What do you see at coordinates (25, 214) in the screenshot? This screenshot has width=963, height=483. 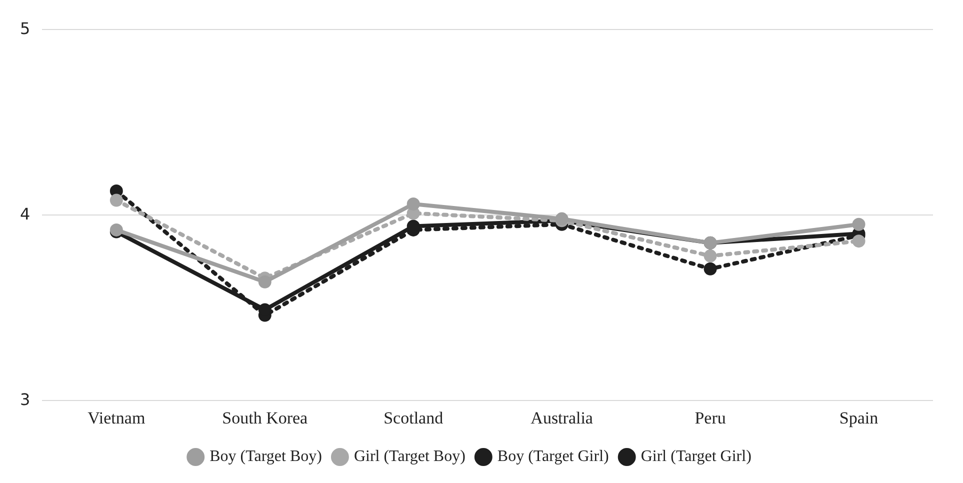 I see `y-tick-label: 4` at bounding box center [25, 214].